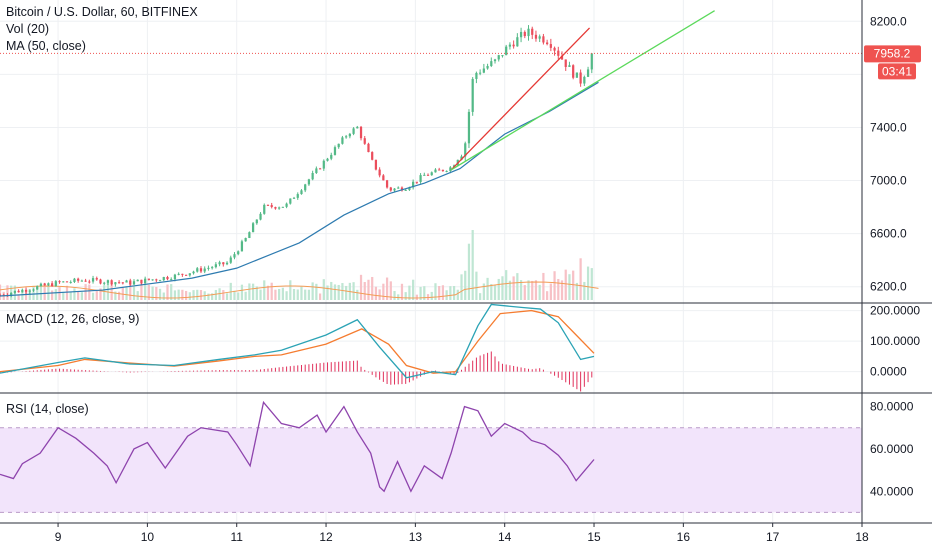  I want to click on macd-signal-line, so click(297, 341).